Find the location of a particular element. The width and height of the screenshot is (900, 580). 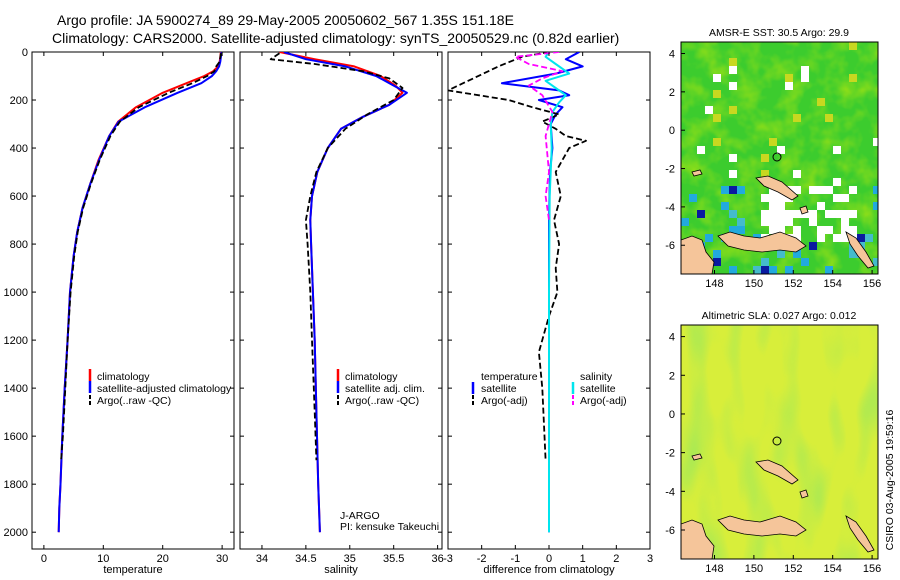

sst_map-ytick-label: 4 is located at coordinates (672, 55).